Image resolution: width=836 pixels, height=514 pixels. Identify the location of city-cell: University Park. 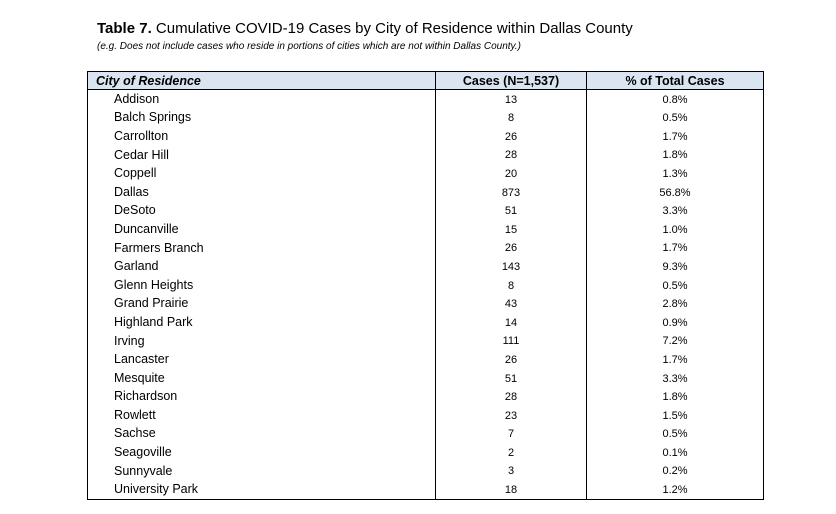
(261, 490).